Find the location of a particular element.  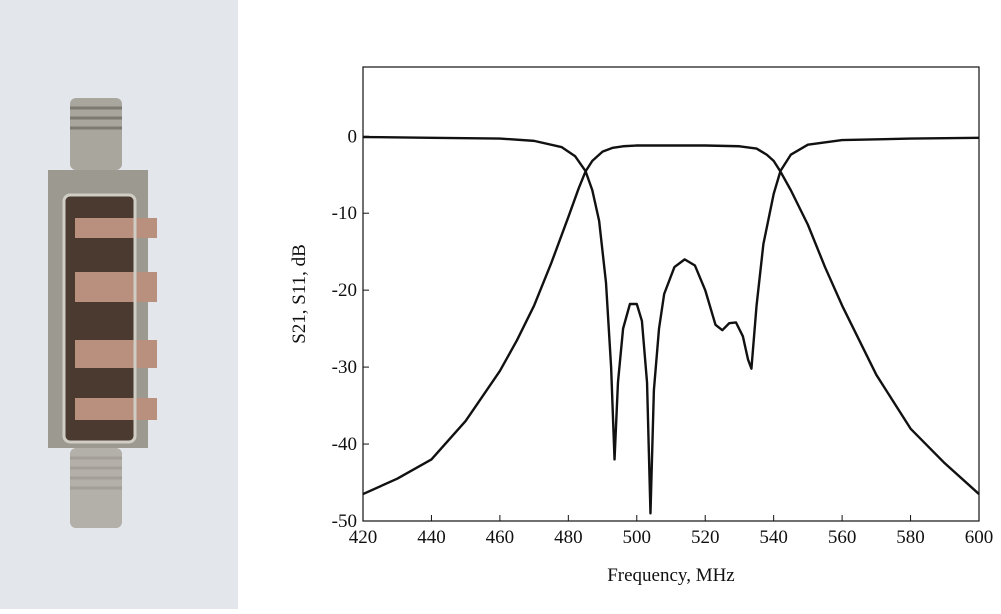

x-tick-label: 520 is located at coordinates (705, 537).